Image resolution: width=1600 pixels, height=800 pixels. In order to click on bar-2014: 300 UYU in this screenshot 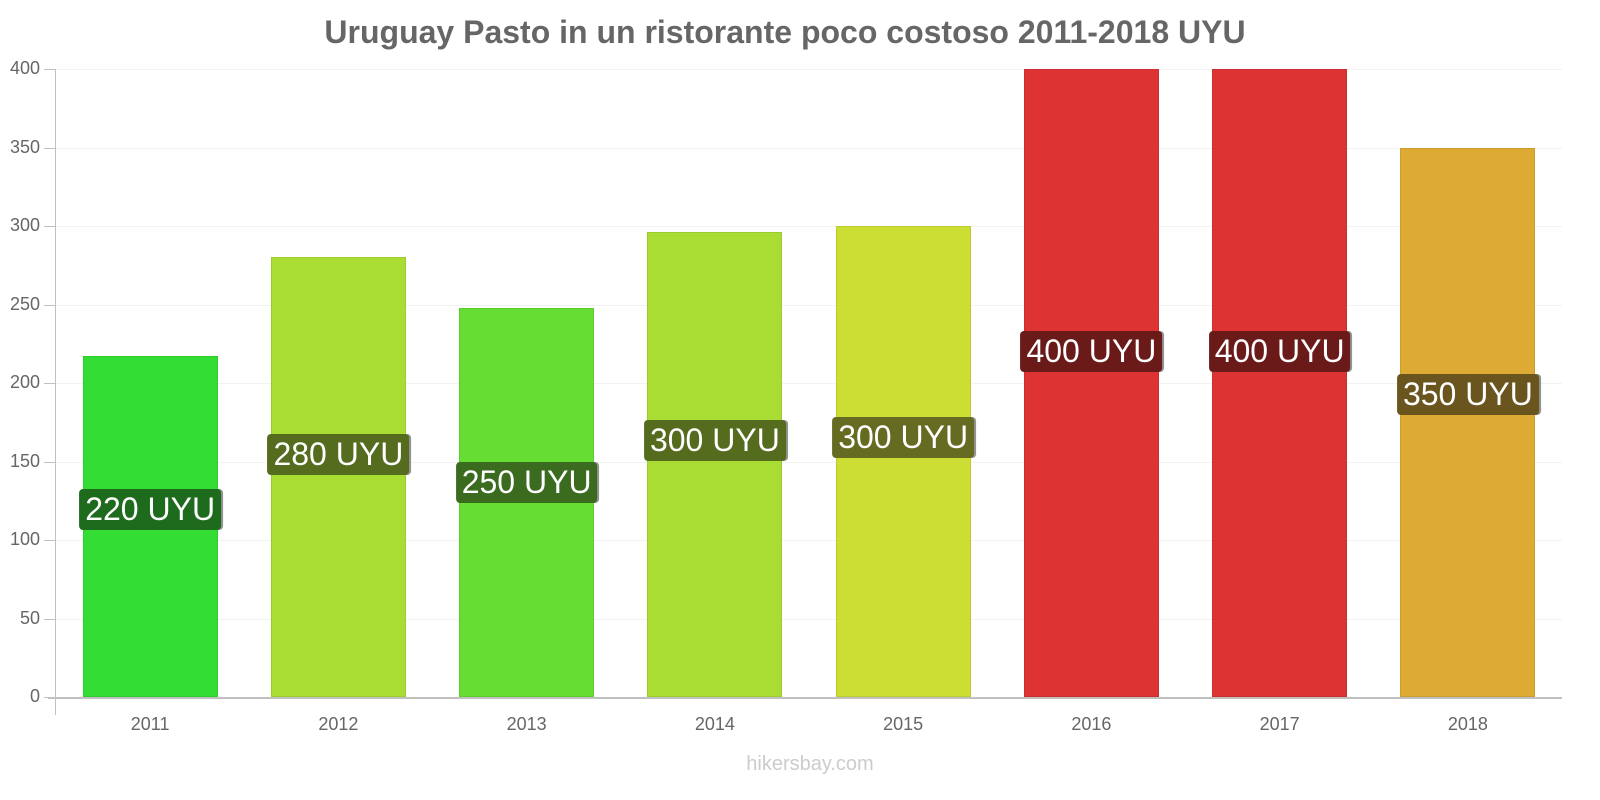, I will do `click(714, 464)`.